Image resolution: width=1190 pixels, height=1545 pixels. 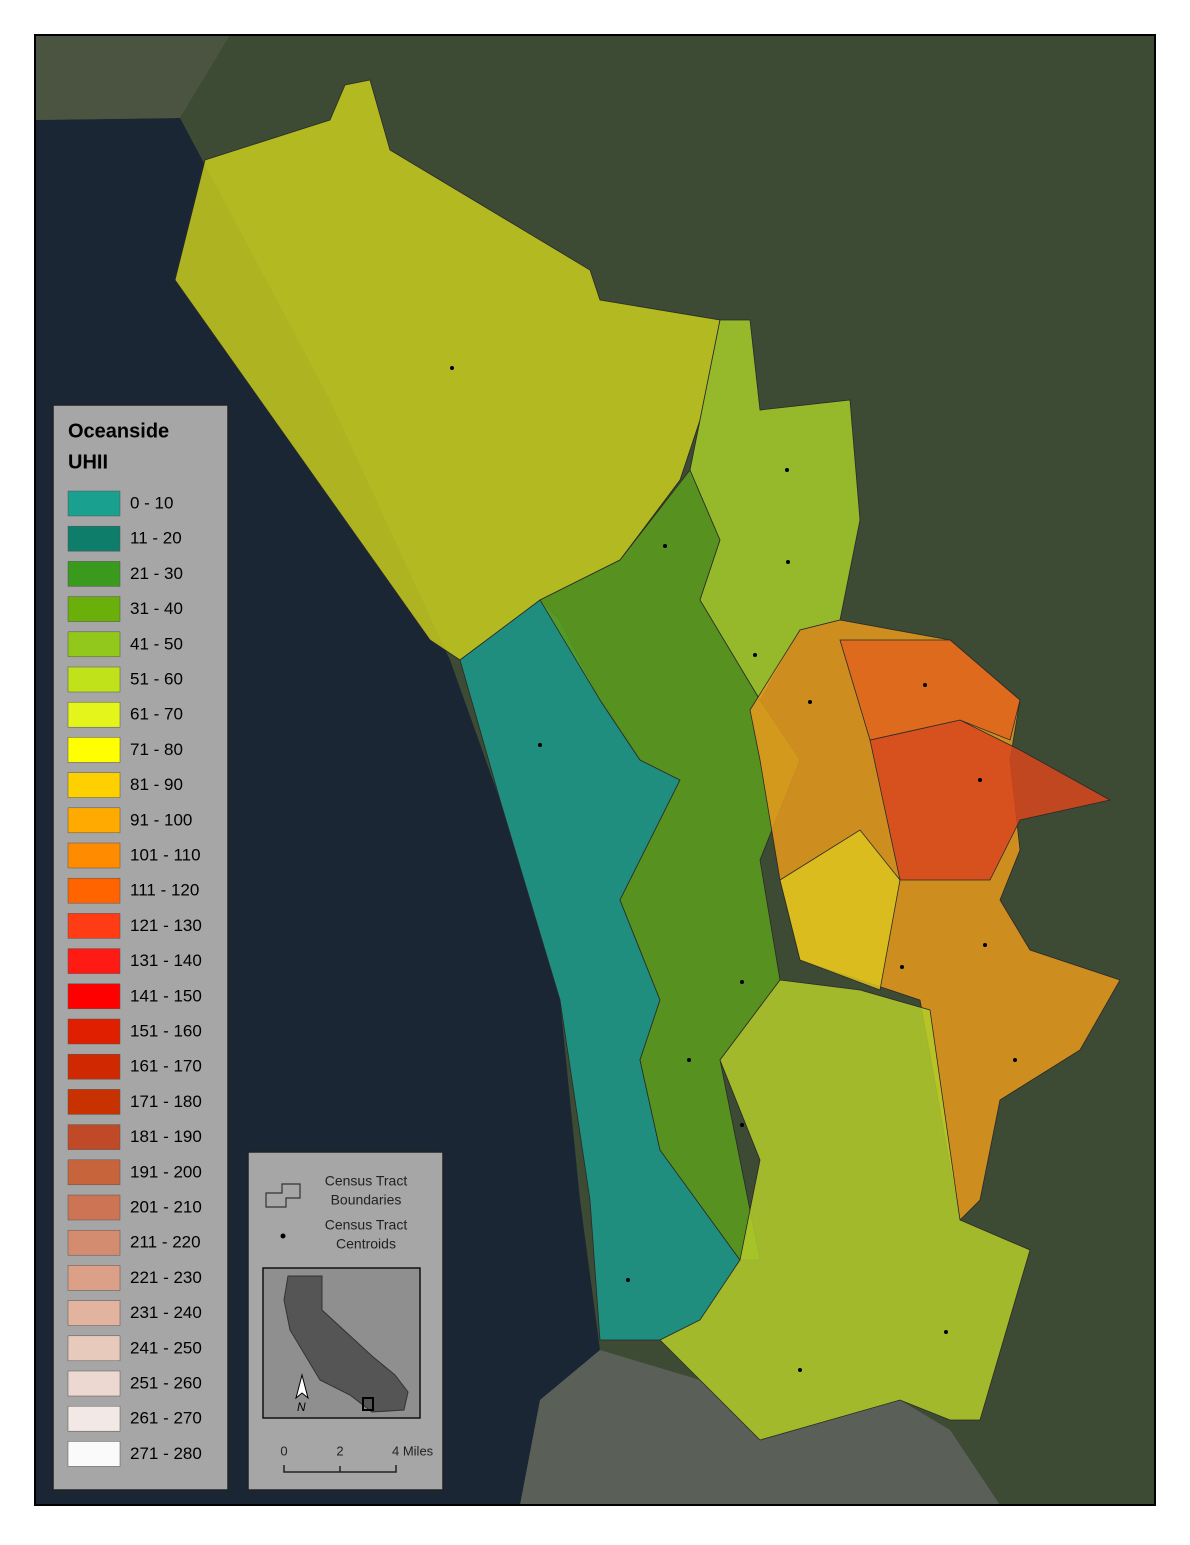 What do you see at coordinates (132, 77) in the screenshot?
I see `land` at bounding box center [132, 77].